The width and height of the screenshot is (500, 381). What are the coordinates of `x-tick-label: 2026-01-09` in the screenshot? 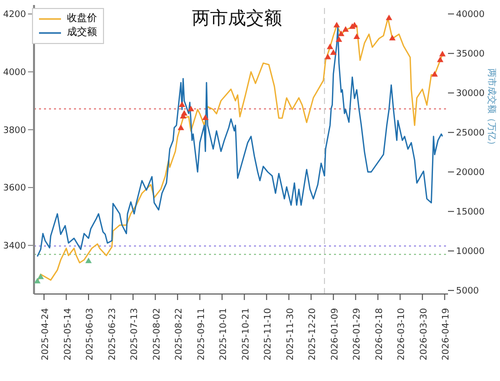 It's located at (335, 334).